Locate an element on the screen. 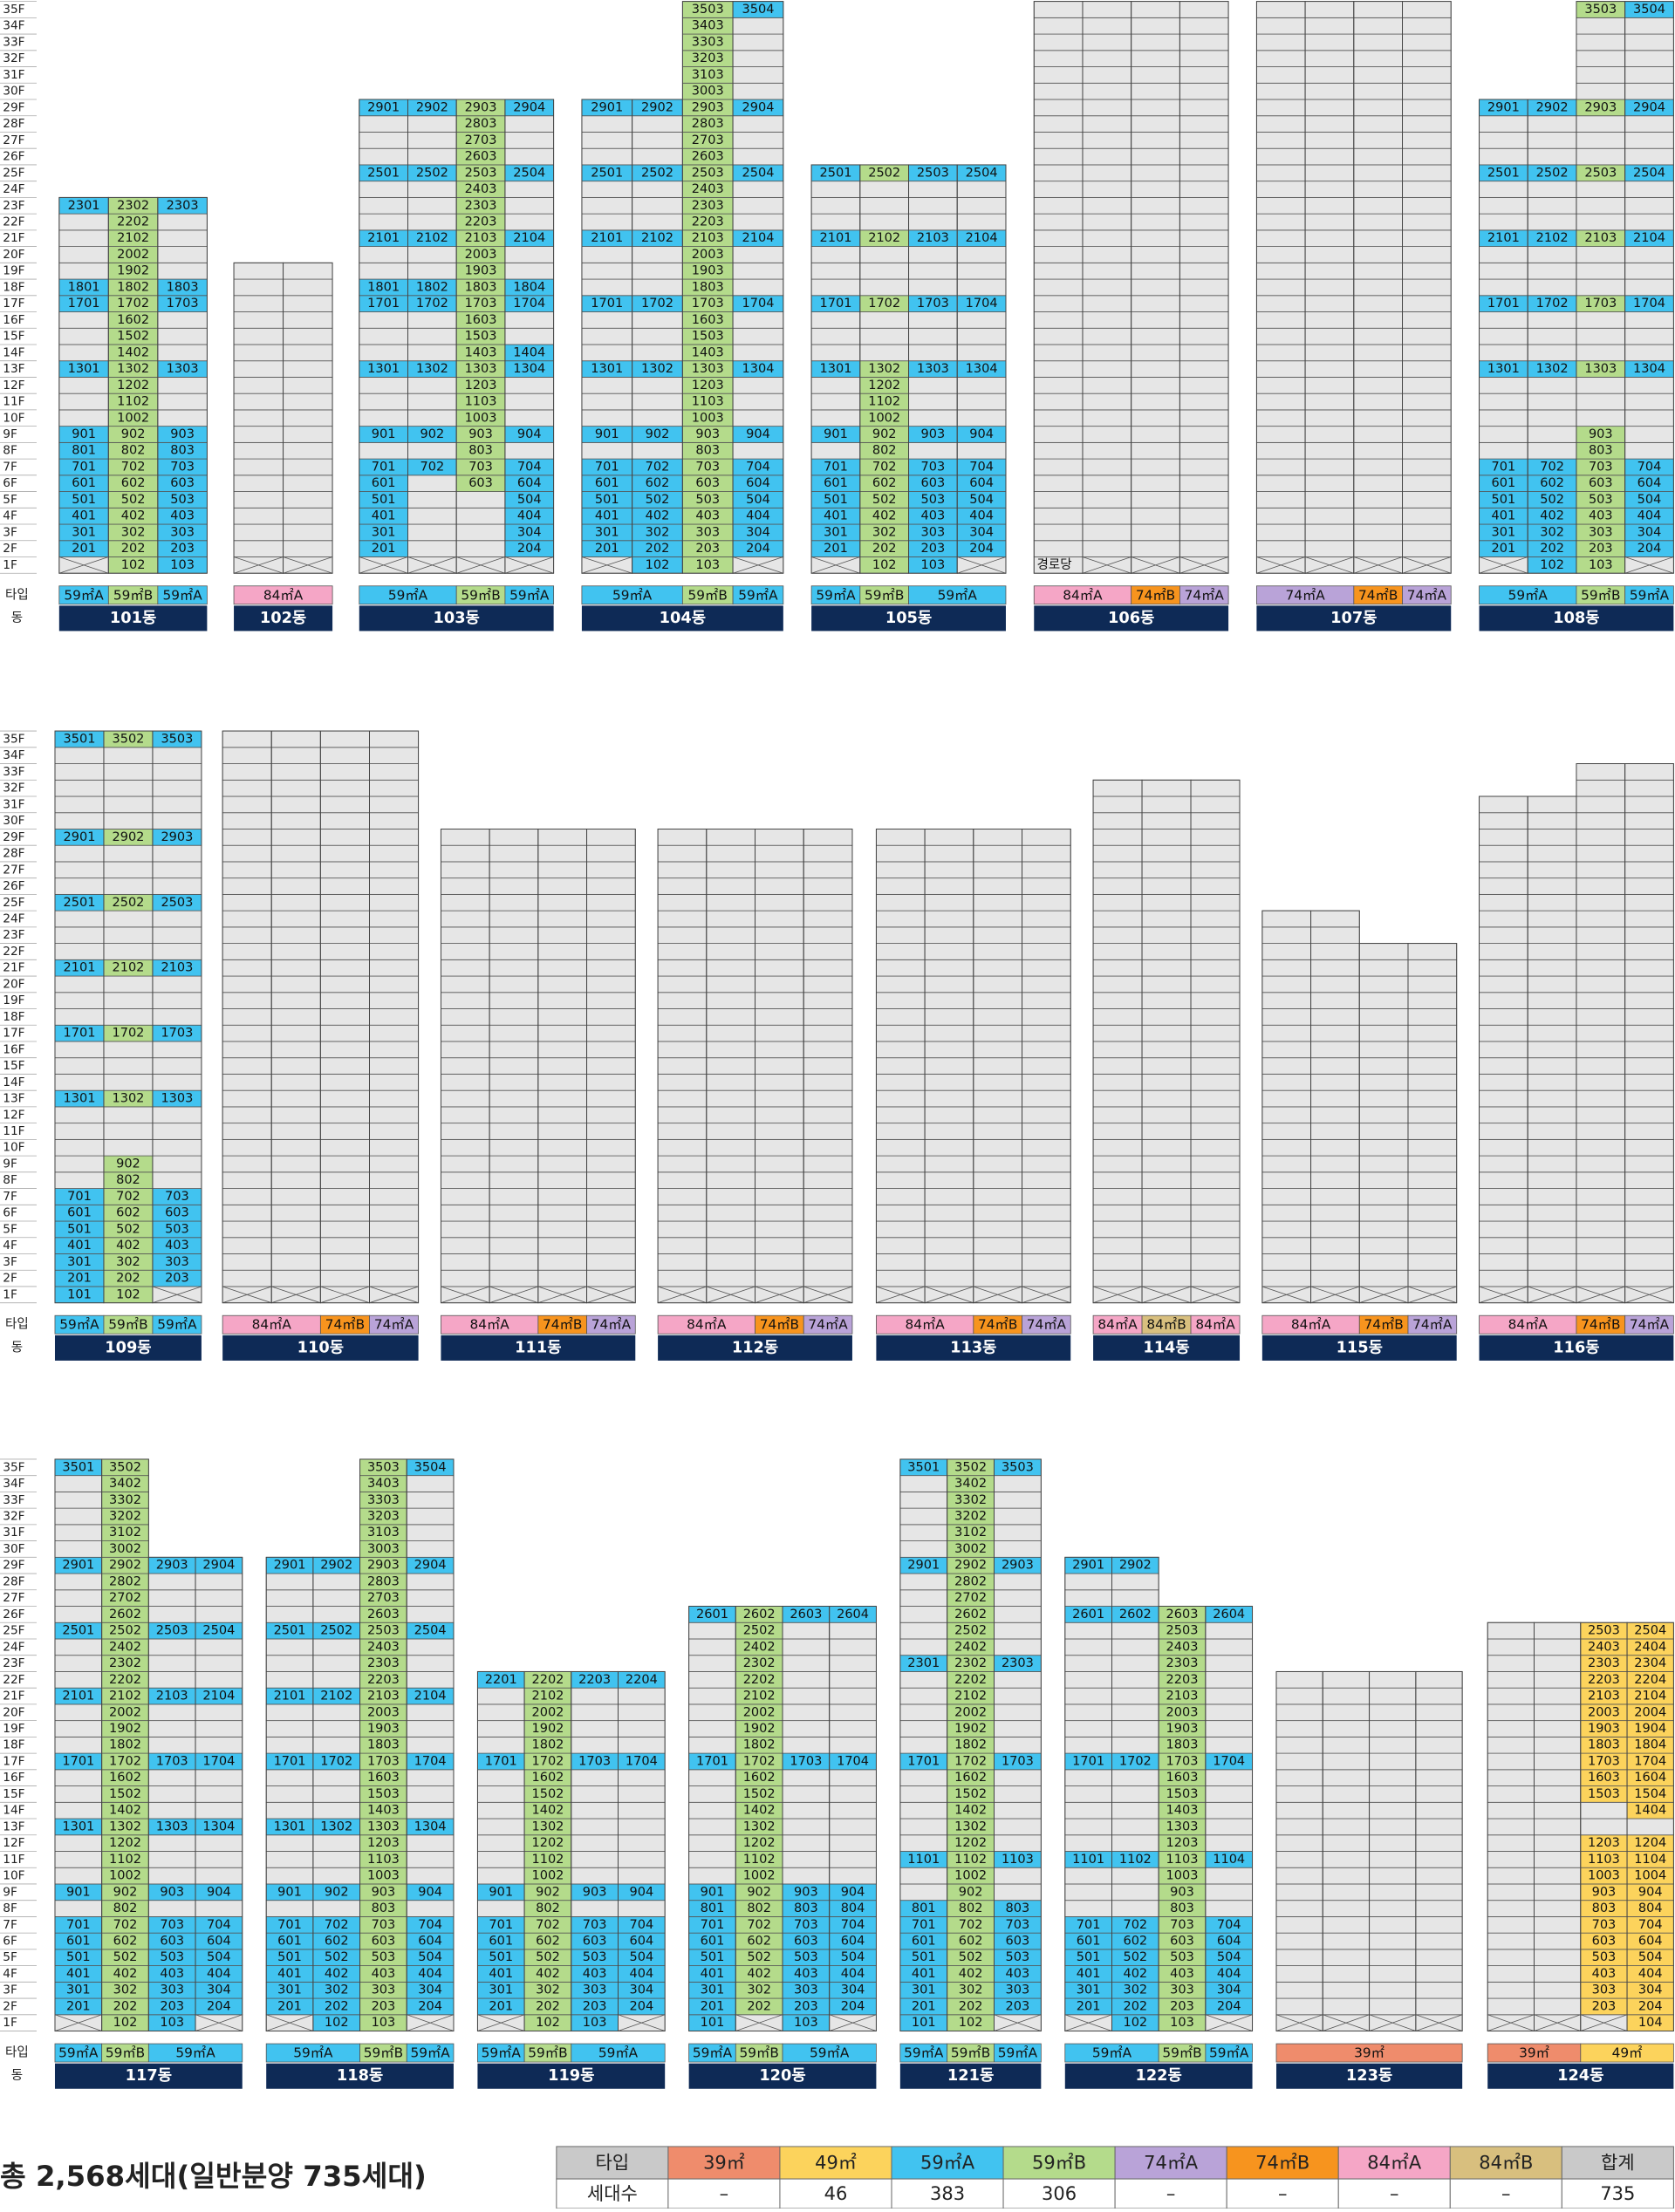 The height and width of the screenshot is (2212, 1675). unit-label: 103 is located at coordinates (1601, 565).